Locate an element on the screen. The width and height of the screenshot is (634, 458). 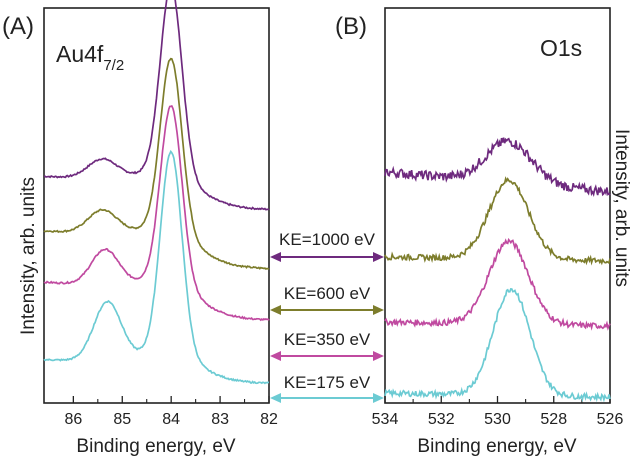
x-tick-label: 83 is located at coordinates (220, 419).